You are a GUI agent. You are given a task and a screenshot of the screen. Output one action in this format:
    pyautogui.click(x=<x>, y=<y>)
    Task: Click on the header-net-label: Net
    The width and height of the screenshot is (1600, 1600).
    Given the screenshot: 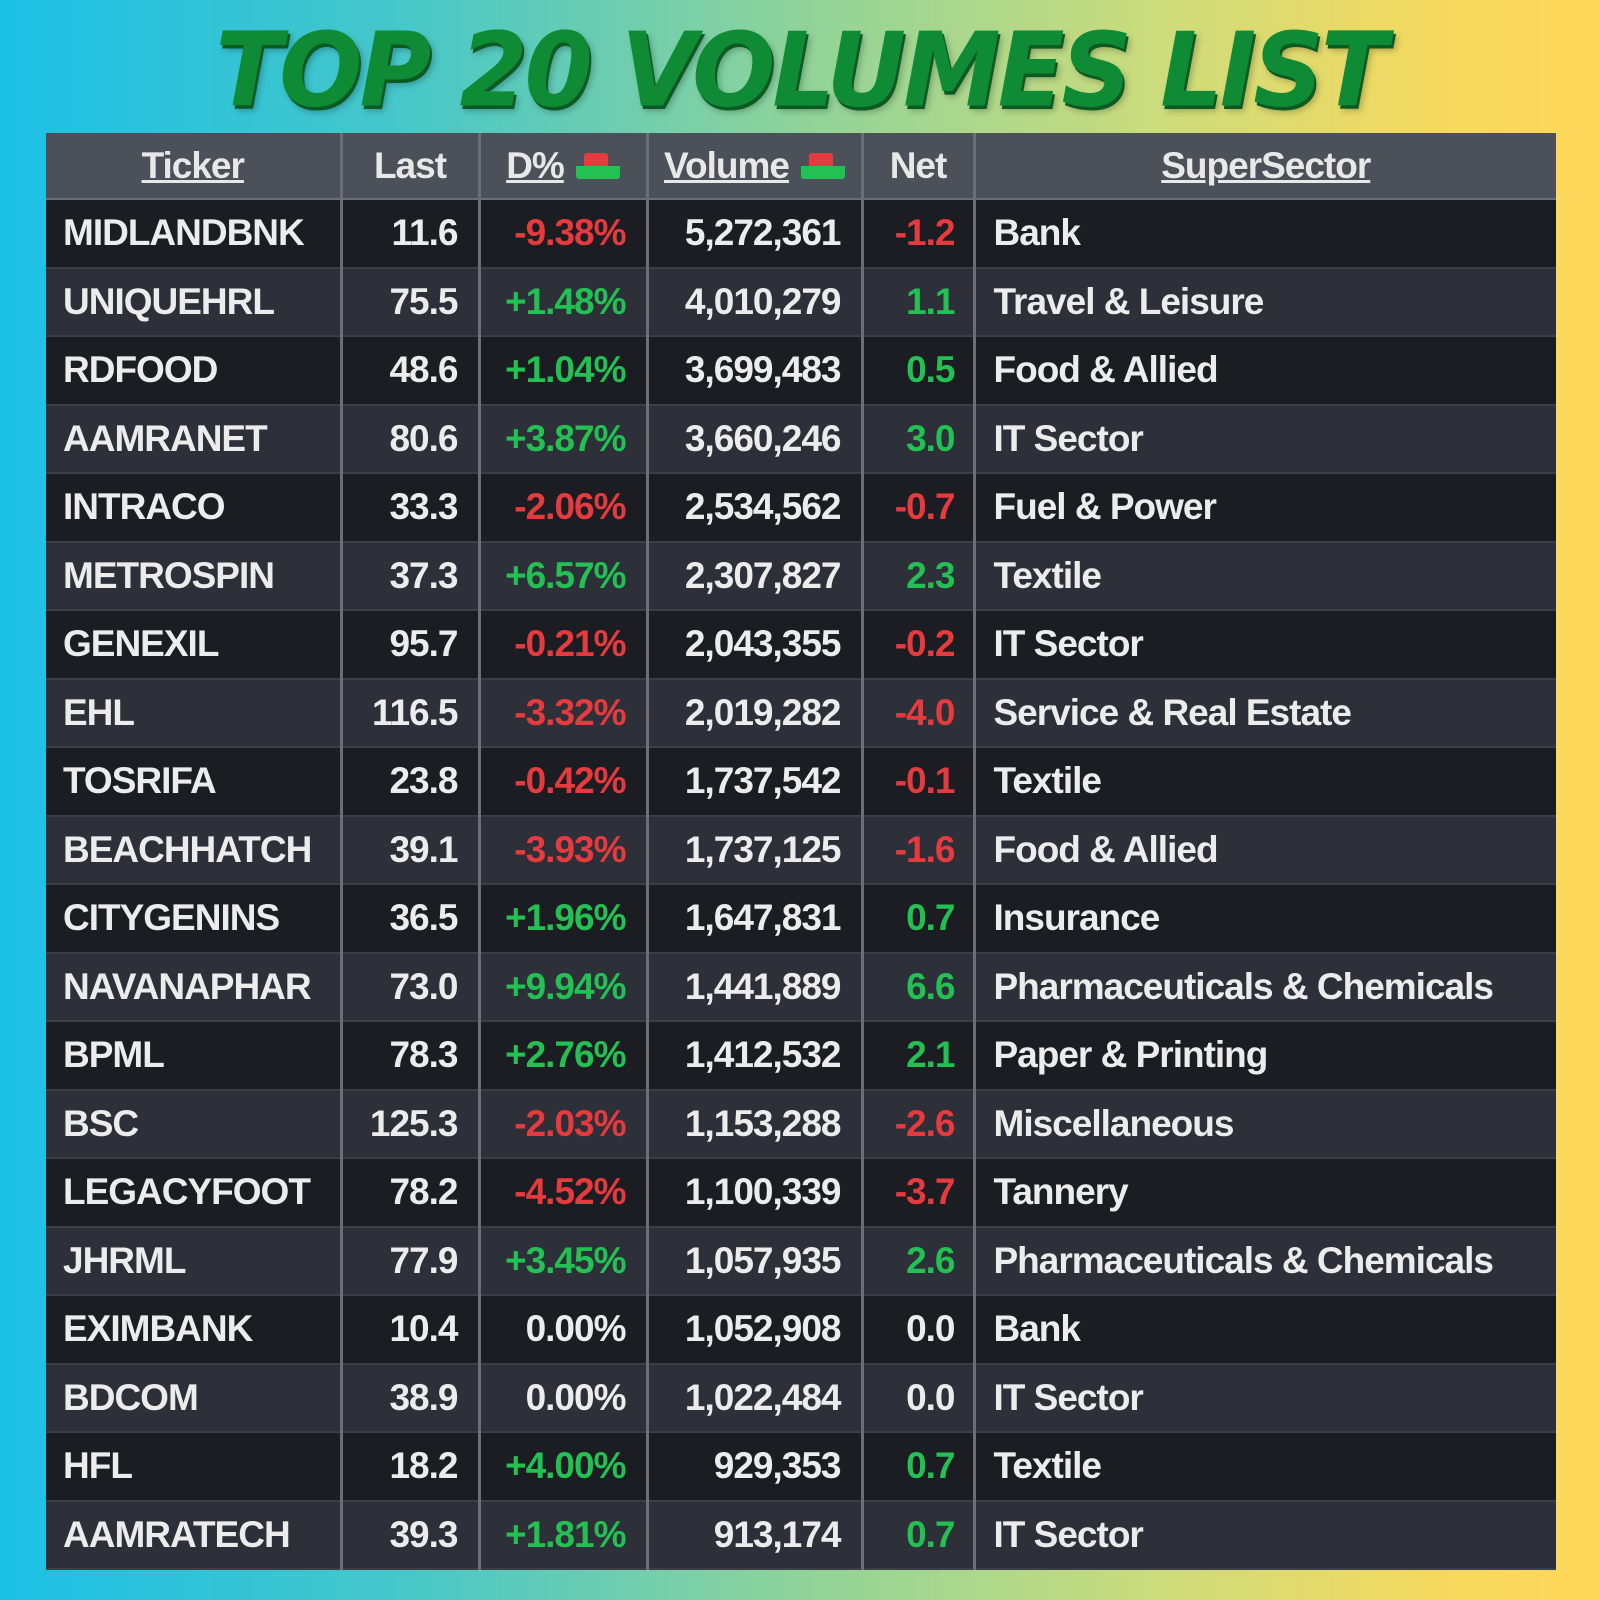 What is the action you would take?
    pyautogui.click(x=918, y=165)
    